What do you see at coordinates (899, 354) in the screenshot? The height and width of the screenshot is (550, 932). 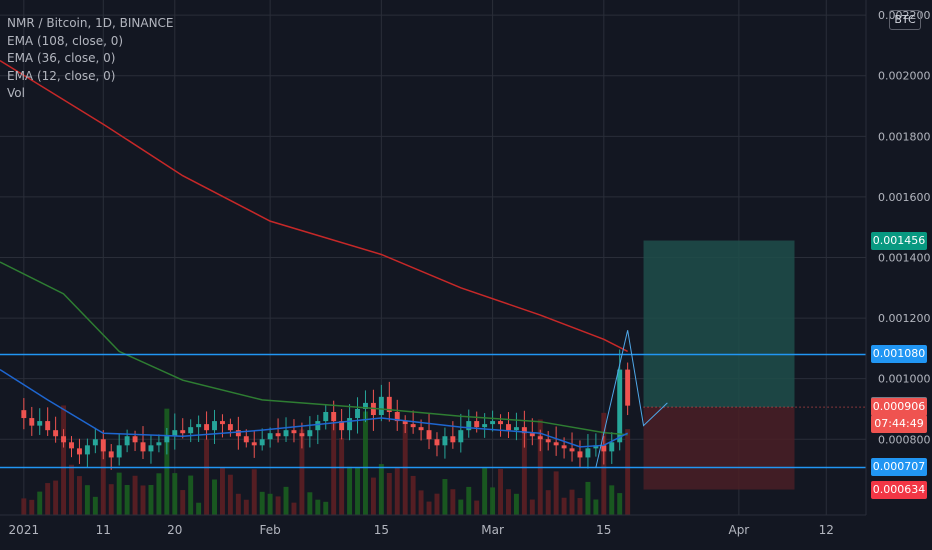 I see `price-badge: 0.001080` at bounding box center [899, 354].